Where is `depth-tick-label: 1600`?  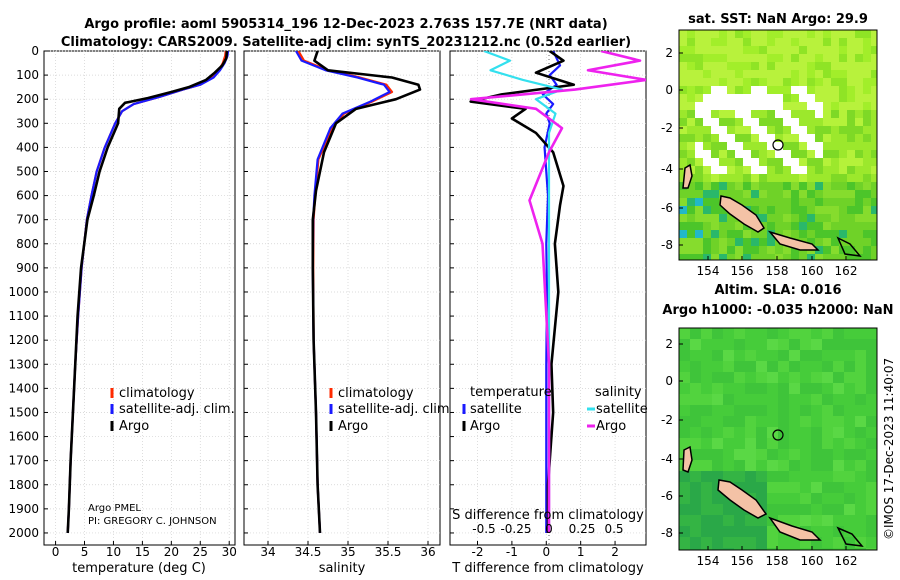 depth-tick-label: 1600 is located at coordinates (23, 437).